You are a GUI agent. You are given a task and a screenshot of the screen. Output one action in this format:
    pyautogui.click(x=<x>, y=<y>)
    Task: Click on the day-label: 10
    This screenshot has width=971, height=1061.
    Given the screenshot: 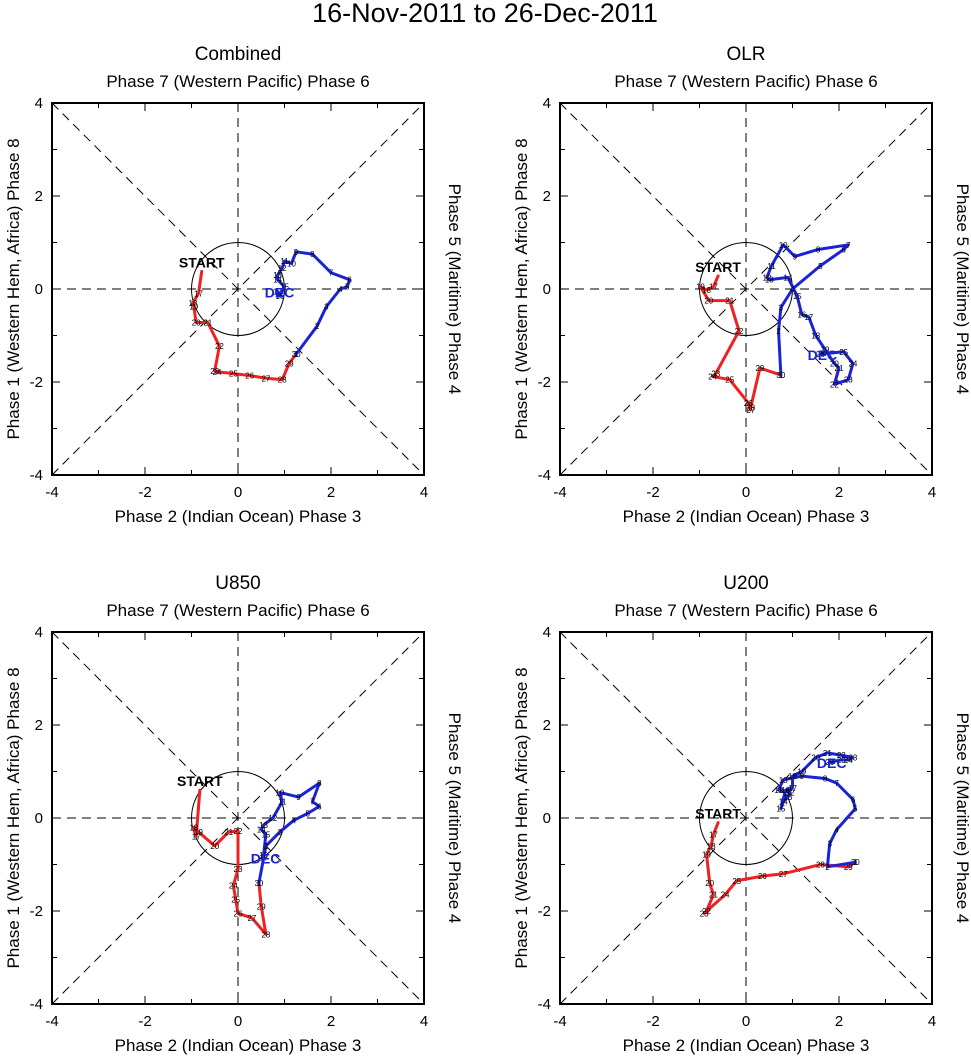 What is the action you would take?
    pyautogui.click(x=279, y=792)
    